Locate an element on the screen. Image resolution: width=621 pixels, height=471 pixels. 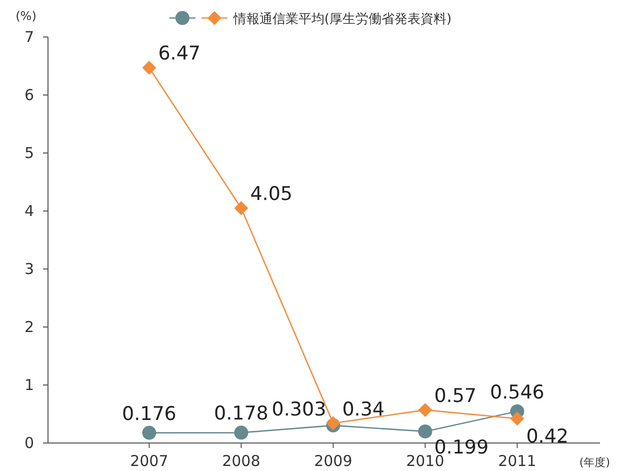
x-tick-label: 2008 is located at coordinates (241, 461).